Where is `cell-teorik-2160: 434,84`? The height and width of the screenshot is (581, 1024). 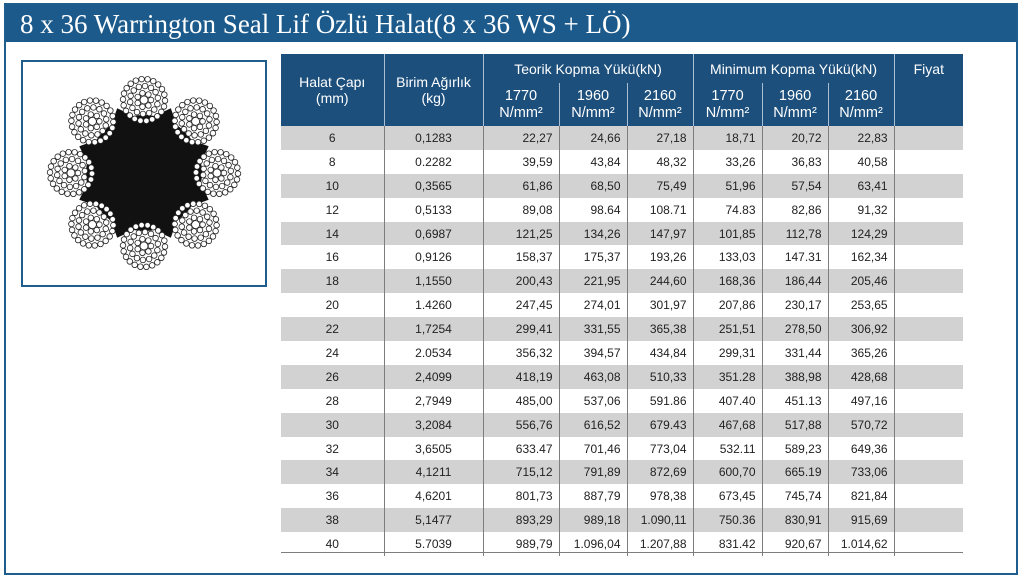 cell-teorik-2160: 434,84 is located at coordinates (660, 353).